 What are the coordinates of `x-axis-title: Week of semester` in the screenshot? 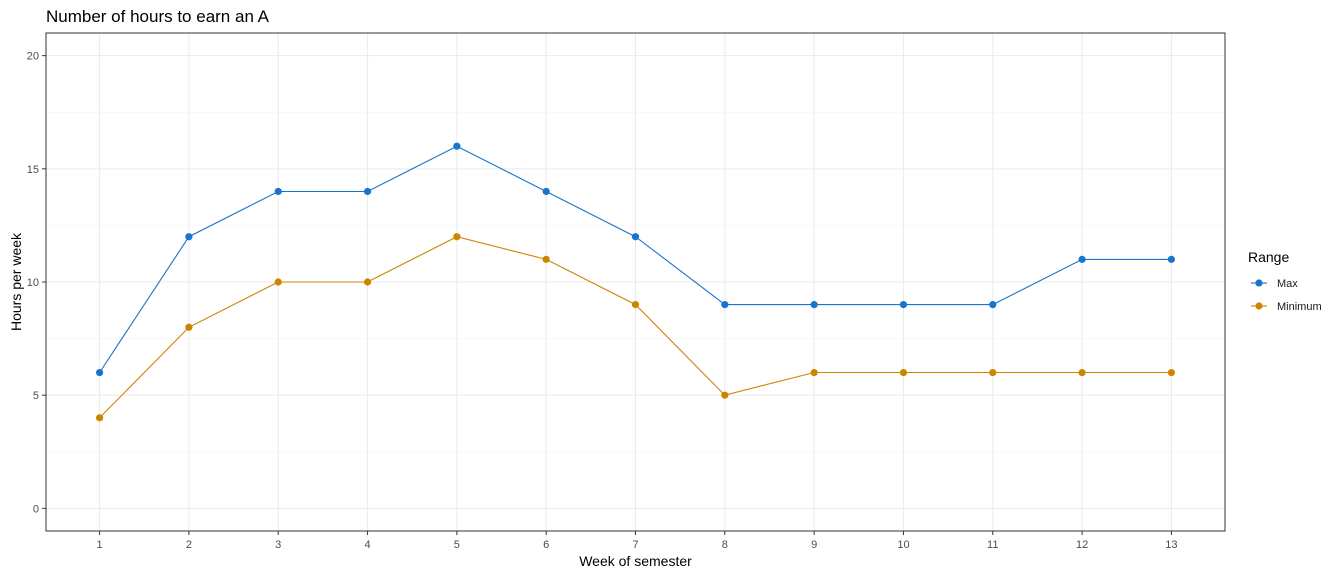 It's located at (635, 561).